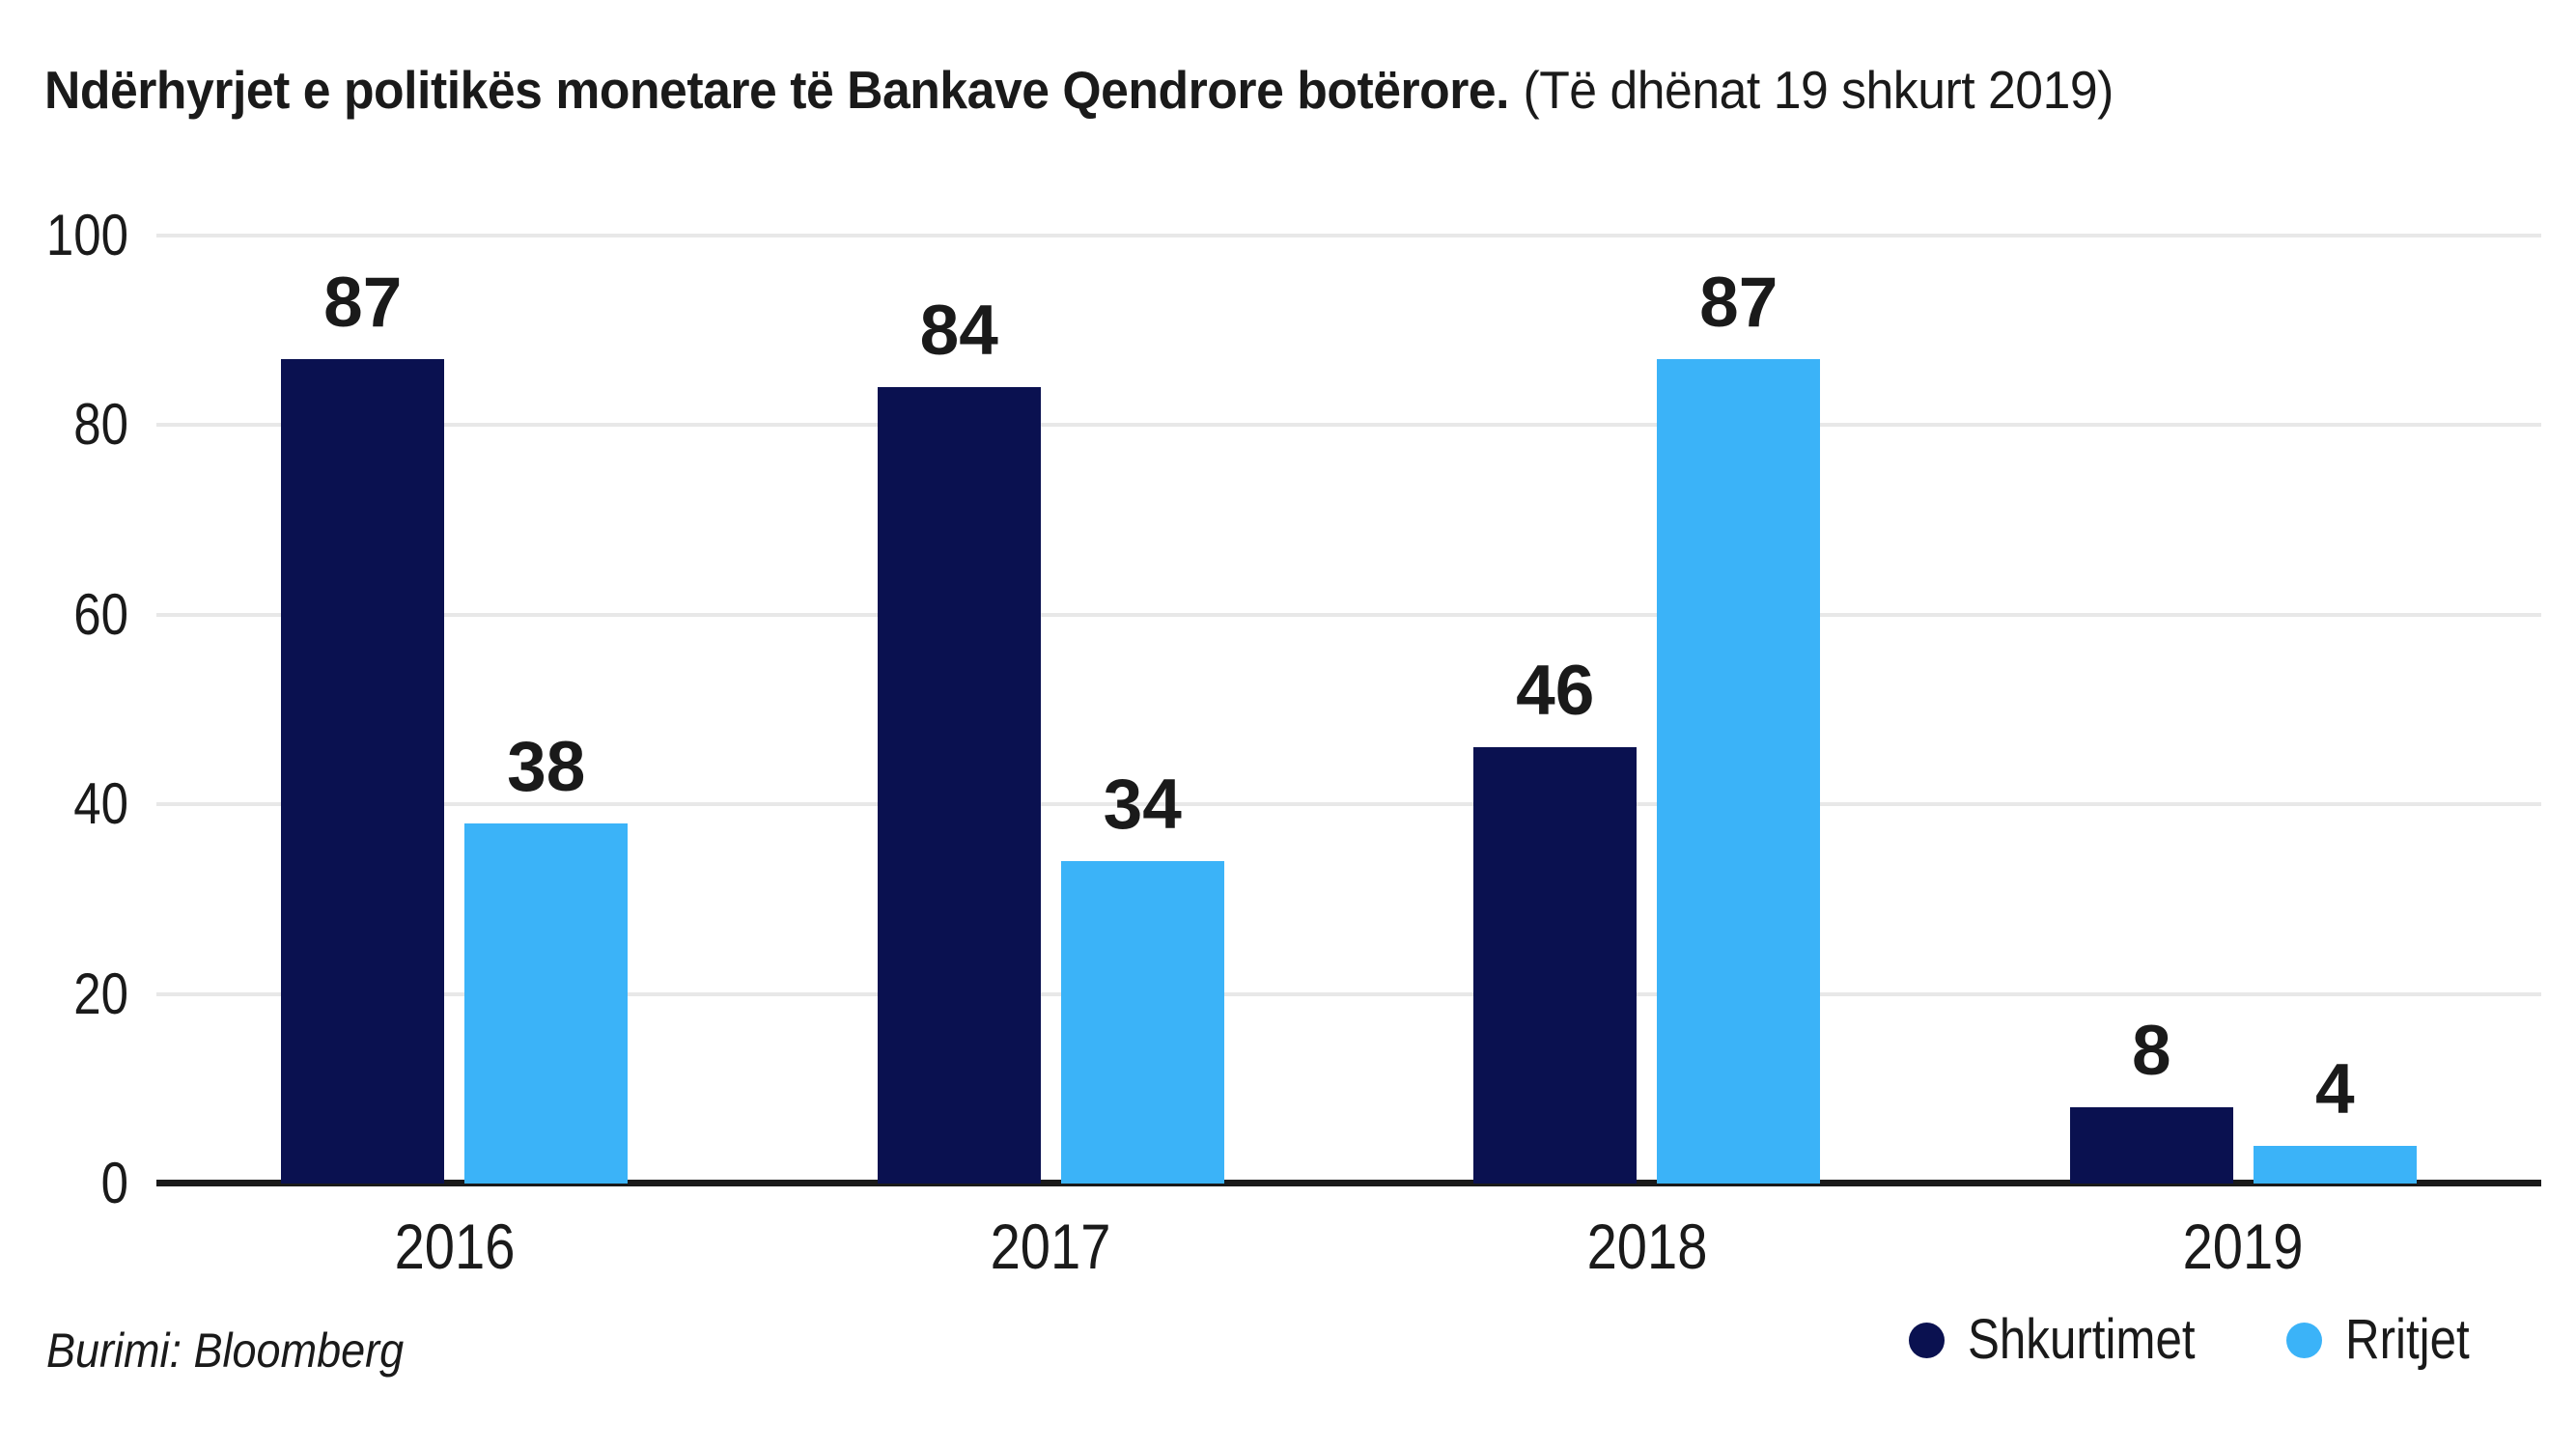  What do you see at coordinates (2407, 1339) in the screenshot?
I see `legend-label-rritjet: Rritjet` at bounding box center [2407, 1339].